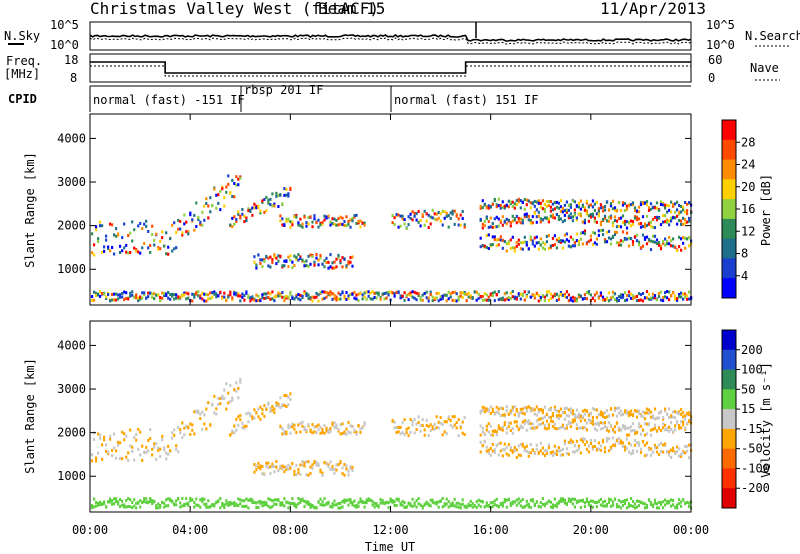 Image resolution: width=800 pixels, height=554 pixels. I want to click on colorbar-swatch, so click(729, 439).